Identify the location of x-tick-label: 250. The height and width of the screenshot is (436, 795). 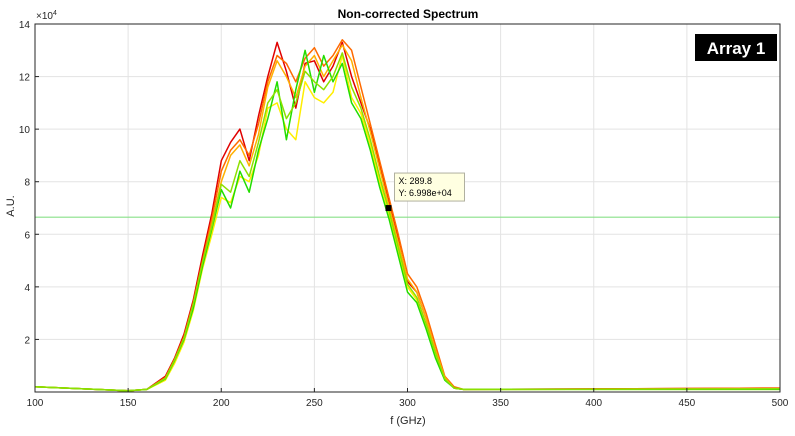
(314, 403).